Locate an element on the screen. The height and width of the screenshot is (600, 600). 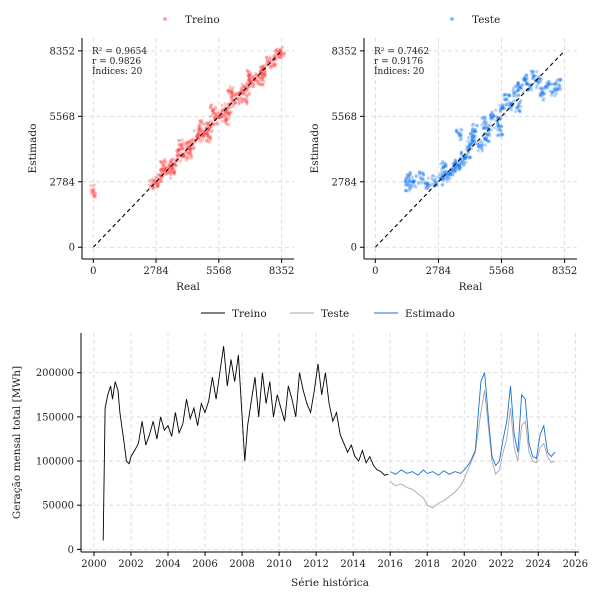
series-line-estimado is located at coordinates (473, 424).